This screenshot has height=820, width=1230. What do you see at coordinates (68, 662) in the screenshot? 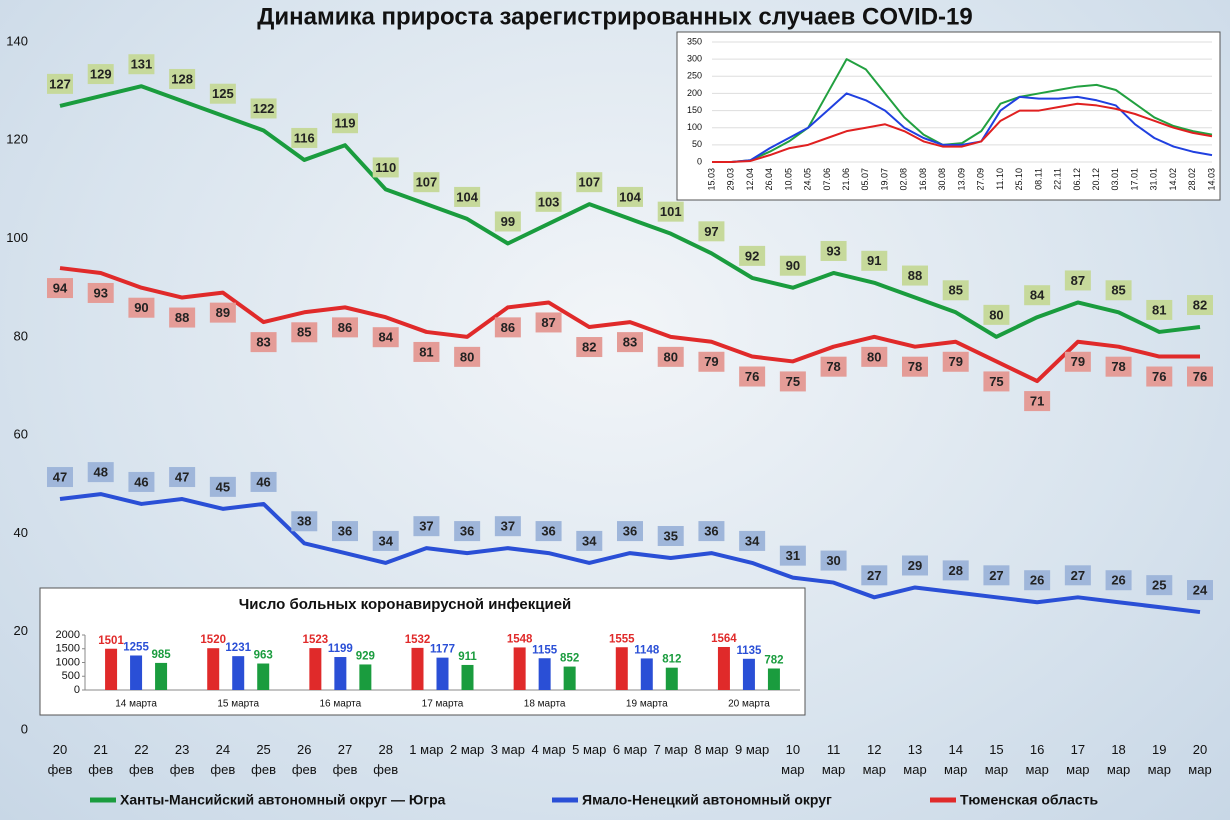
I see `y-tick-label: 1000` at bounding box center [68, 662].